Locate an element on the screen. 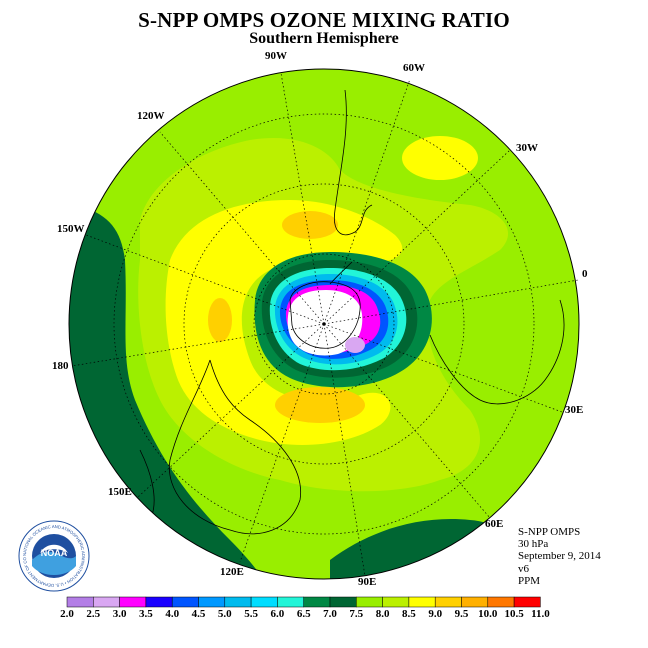 The width and height of the screenshot is (648, 648). map-subtitle: Southern Hemisphere is located at coordinates (324, 38).